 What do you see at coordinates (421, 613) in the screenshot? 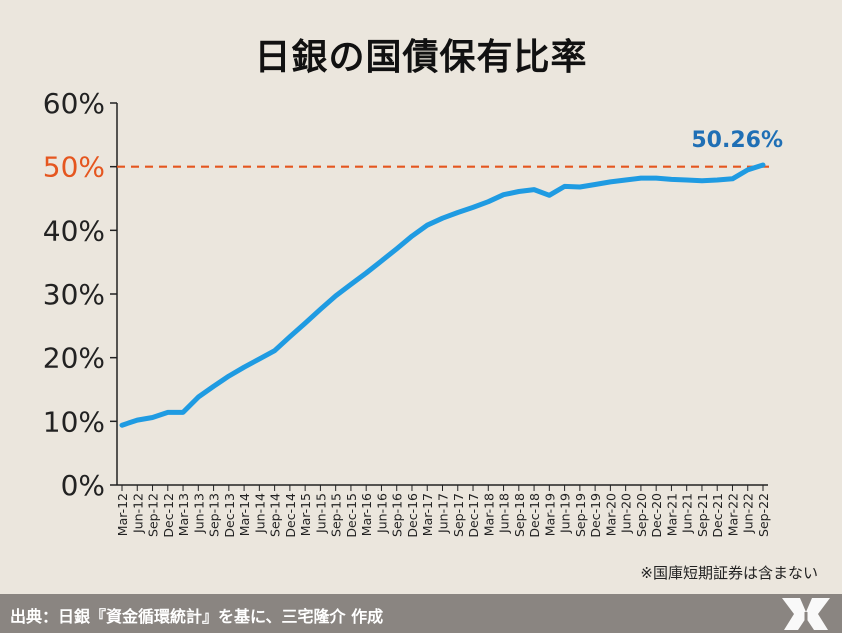
I see `source-footer: 出典：日銀『資金循環統計』を基に、三宅隆介 作成` at bounding box center [421, 613].